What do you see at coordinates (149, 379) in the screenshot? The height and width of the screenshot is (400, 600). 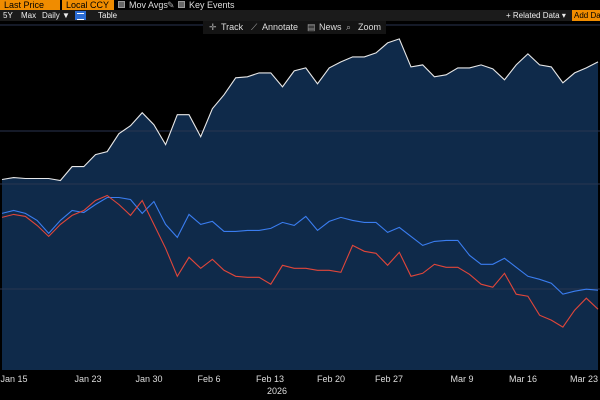 I see `x-tick-label: Jan 30` at bounding box center [149, 379].